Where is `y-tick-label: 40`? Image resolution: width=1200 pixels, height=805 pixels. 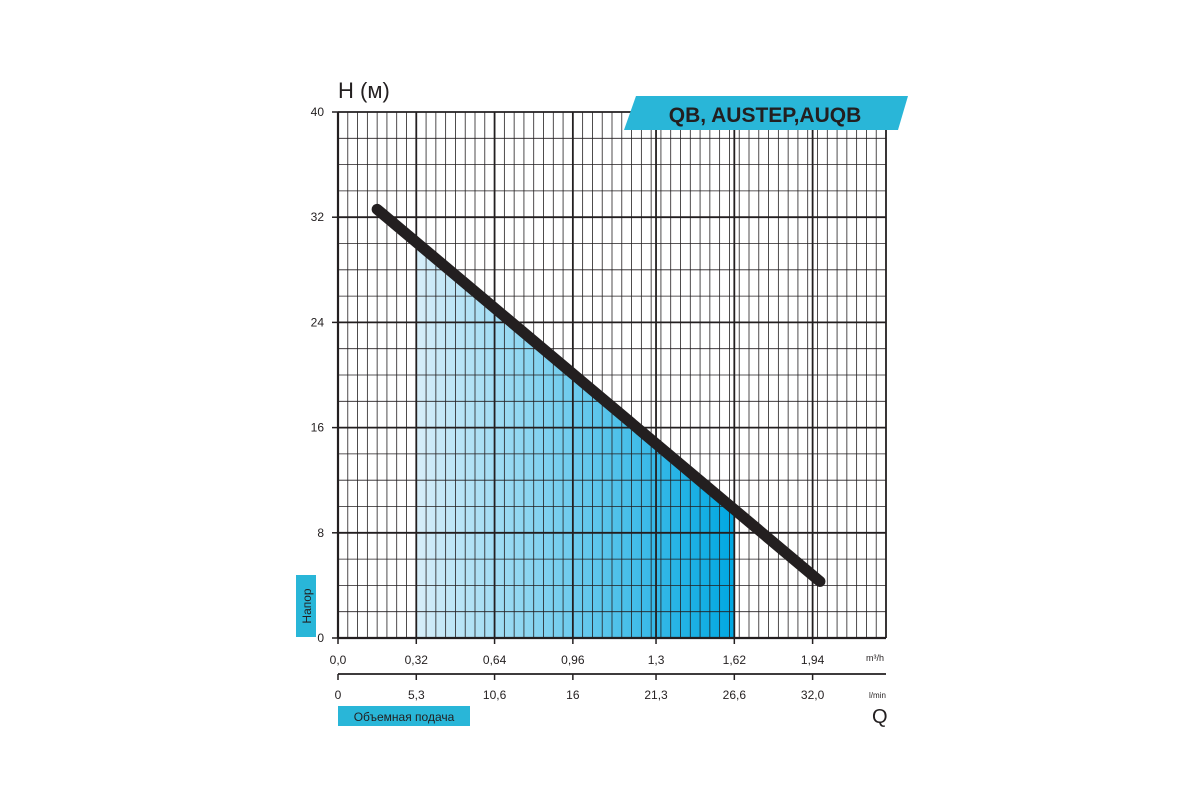
y-tick-label: 40 is located at coordinates (318, 112).